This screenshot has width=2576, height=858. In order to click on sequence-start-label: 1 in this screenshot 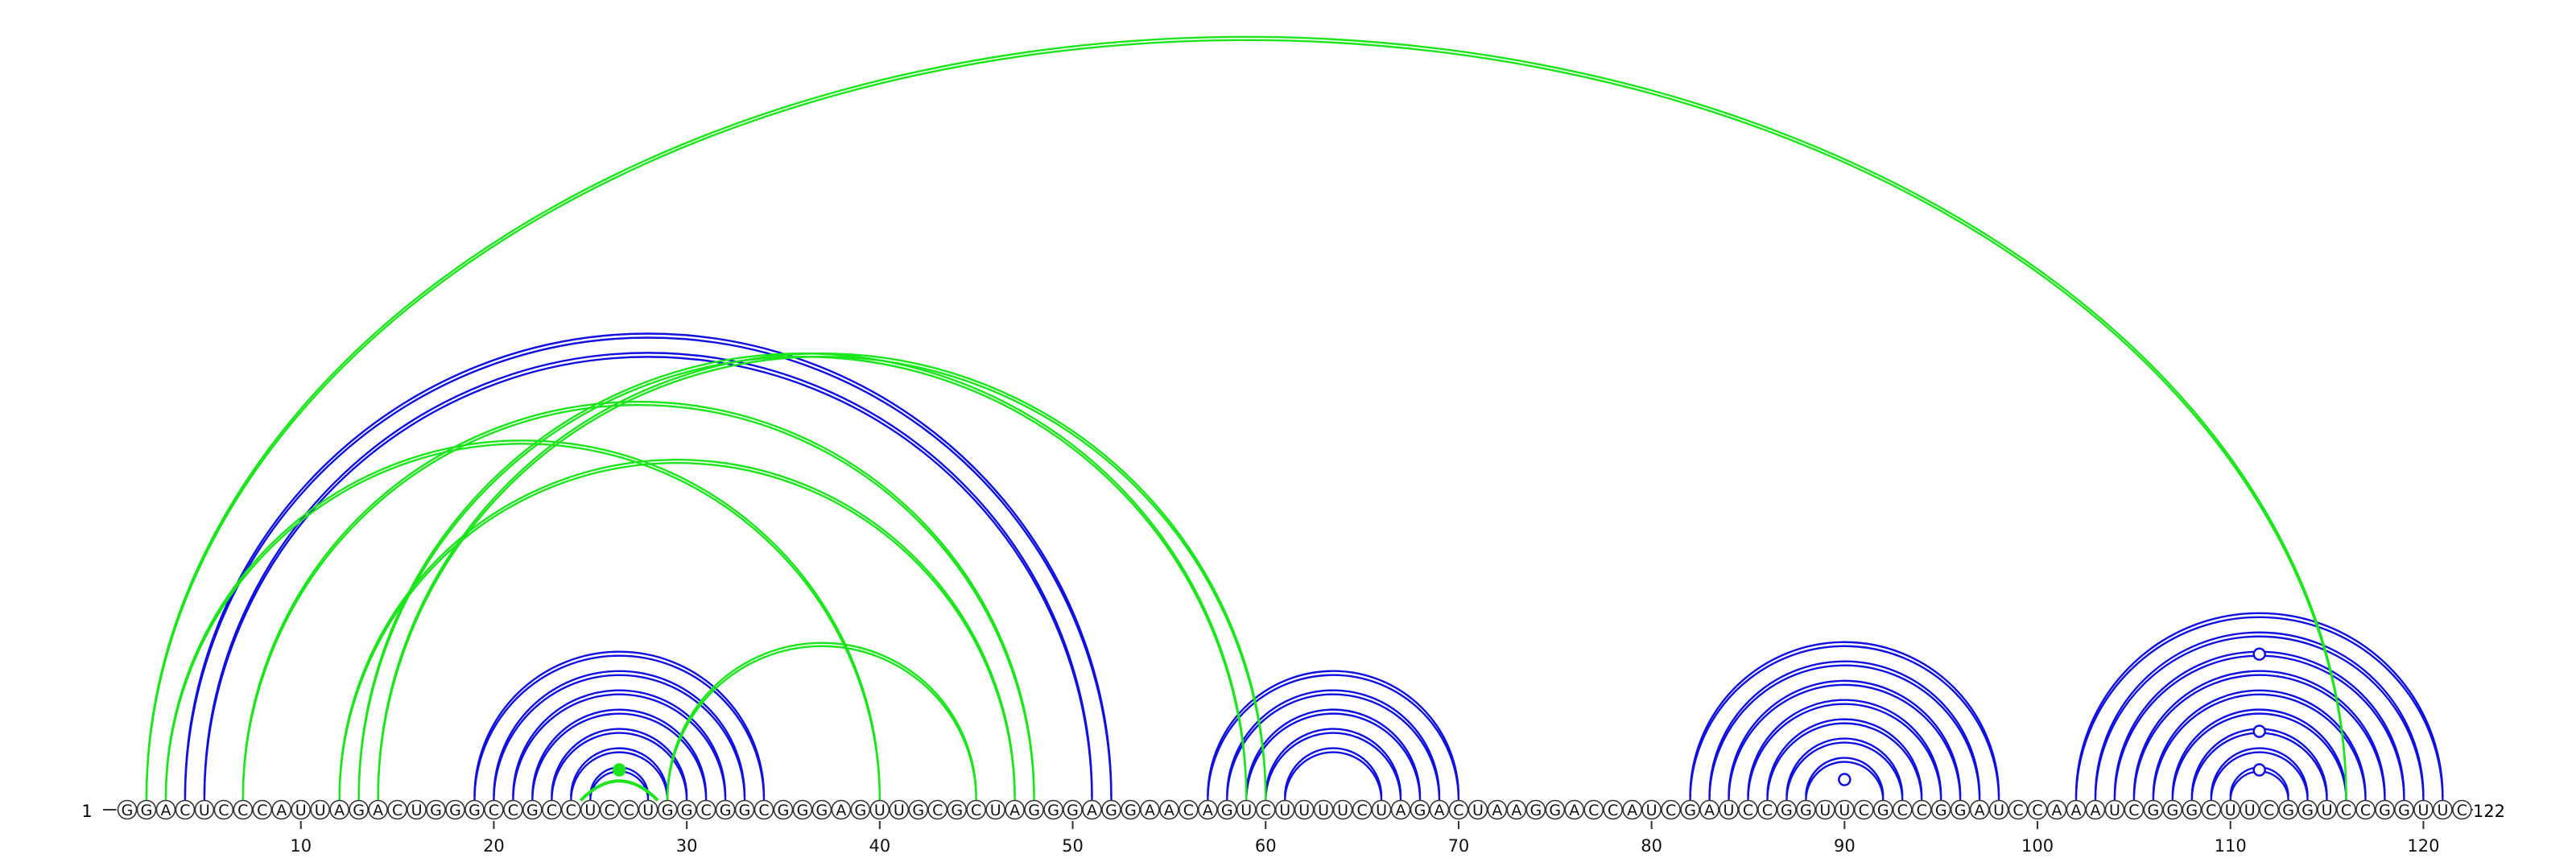, I will do `click(86, 812)`.